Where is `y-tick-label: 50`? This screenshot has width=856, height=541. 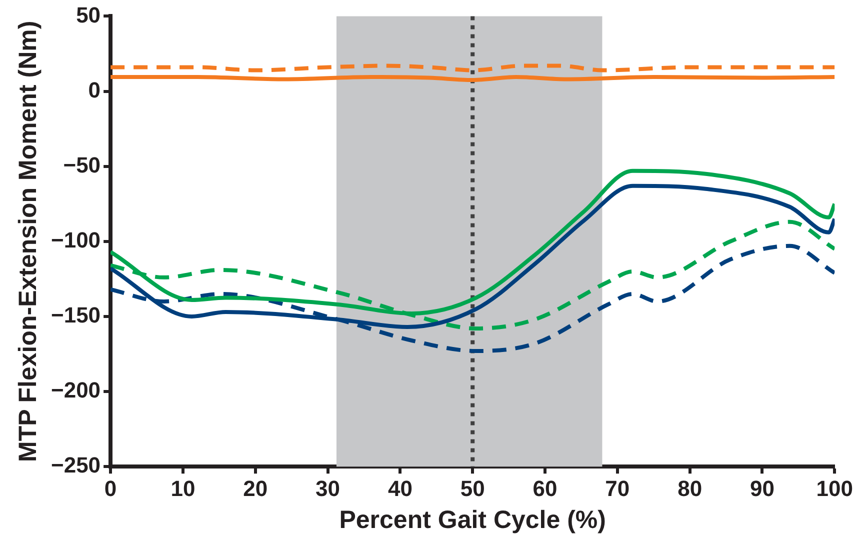
y-tick-label: 50 is located at coordinates (88, 15).